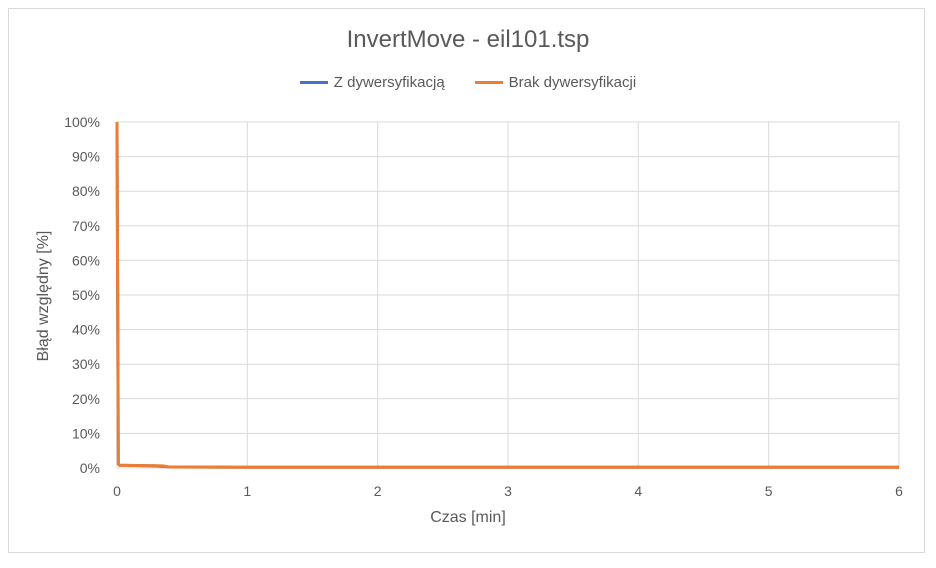 This screenshot has height=568, width=936. What do you see at coordinates (86, 399) in the screenshot?
I see `y-tick-label: 20%` at bounding box center [86, 399].